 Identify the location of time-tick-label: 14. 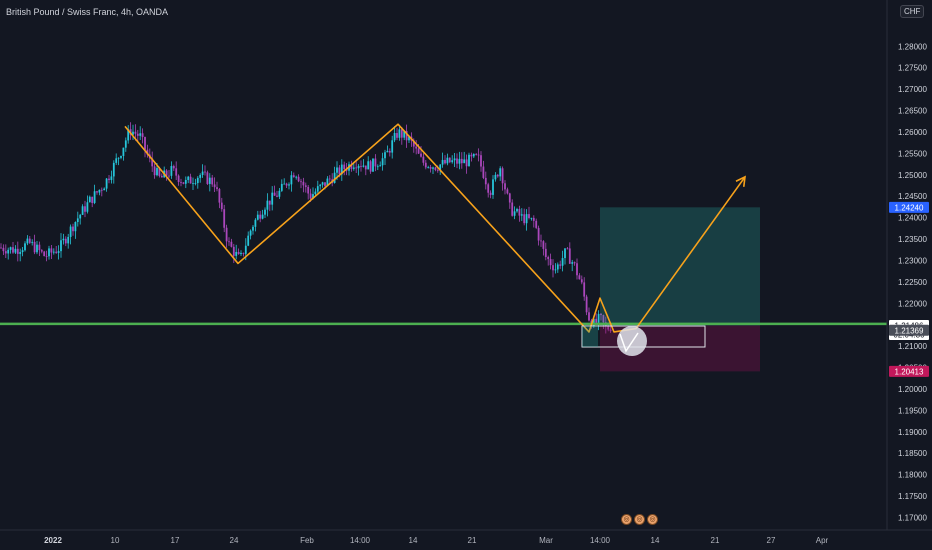
(413, 540).